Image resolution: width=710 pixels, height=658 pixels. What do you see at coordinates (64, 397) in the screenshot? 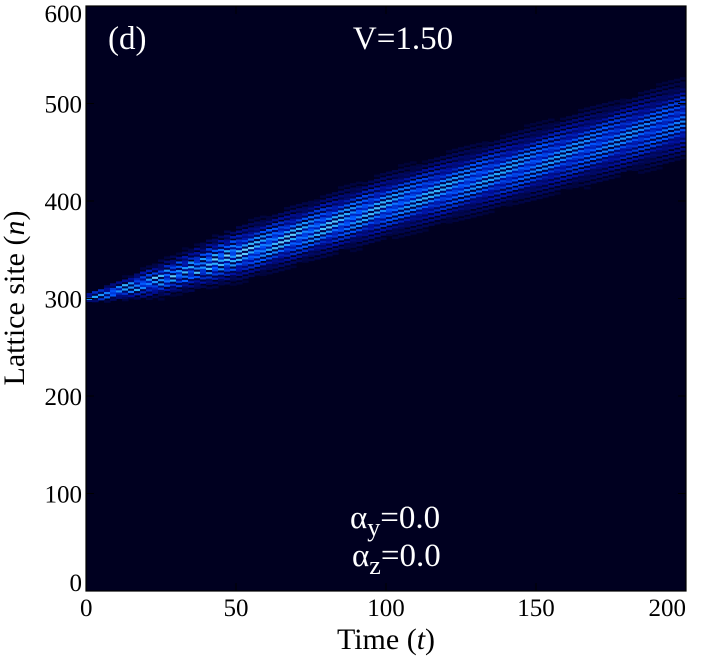
I see `y-tick-label: 200` at bounding box center [64, 397].